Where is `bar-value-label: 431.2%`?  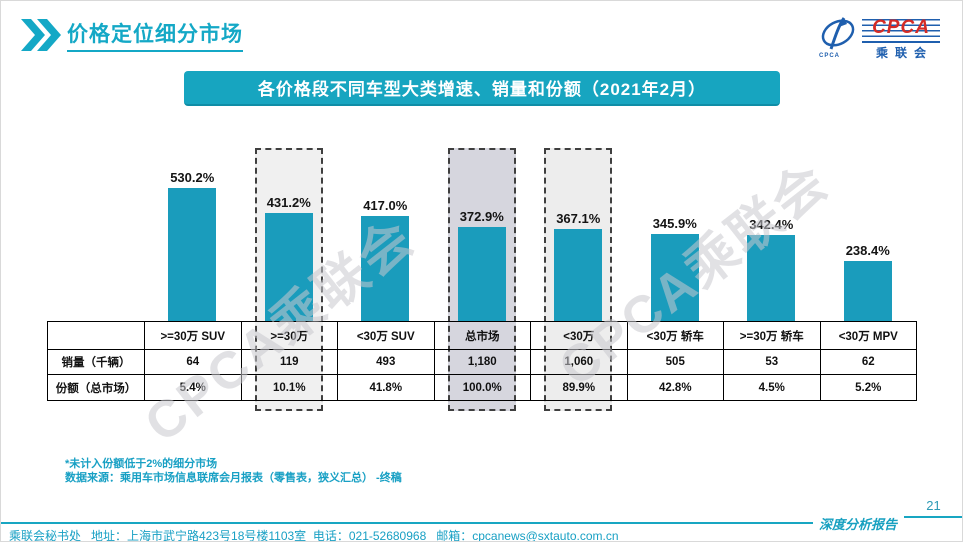
bar-value-label: 431.2% is located at coordinates (288, 202).